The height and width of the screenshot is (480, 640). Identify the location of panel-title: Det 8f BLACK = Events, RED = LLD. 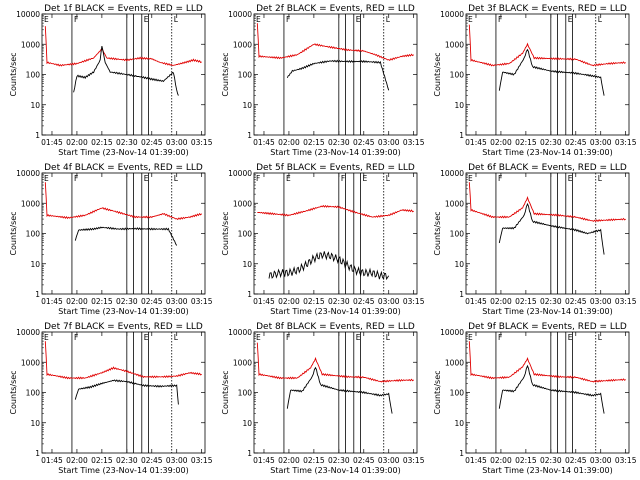
(335, 327).